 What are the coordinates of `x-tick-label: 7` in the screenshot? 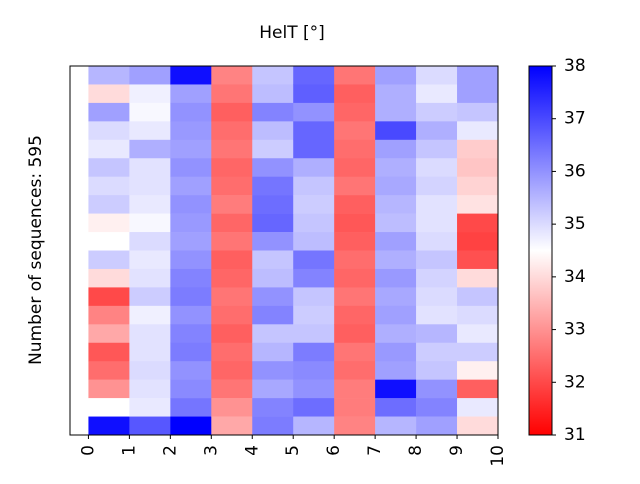 It's located at (375, 450).